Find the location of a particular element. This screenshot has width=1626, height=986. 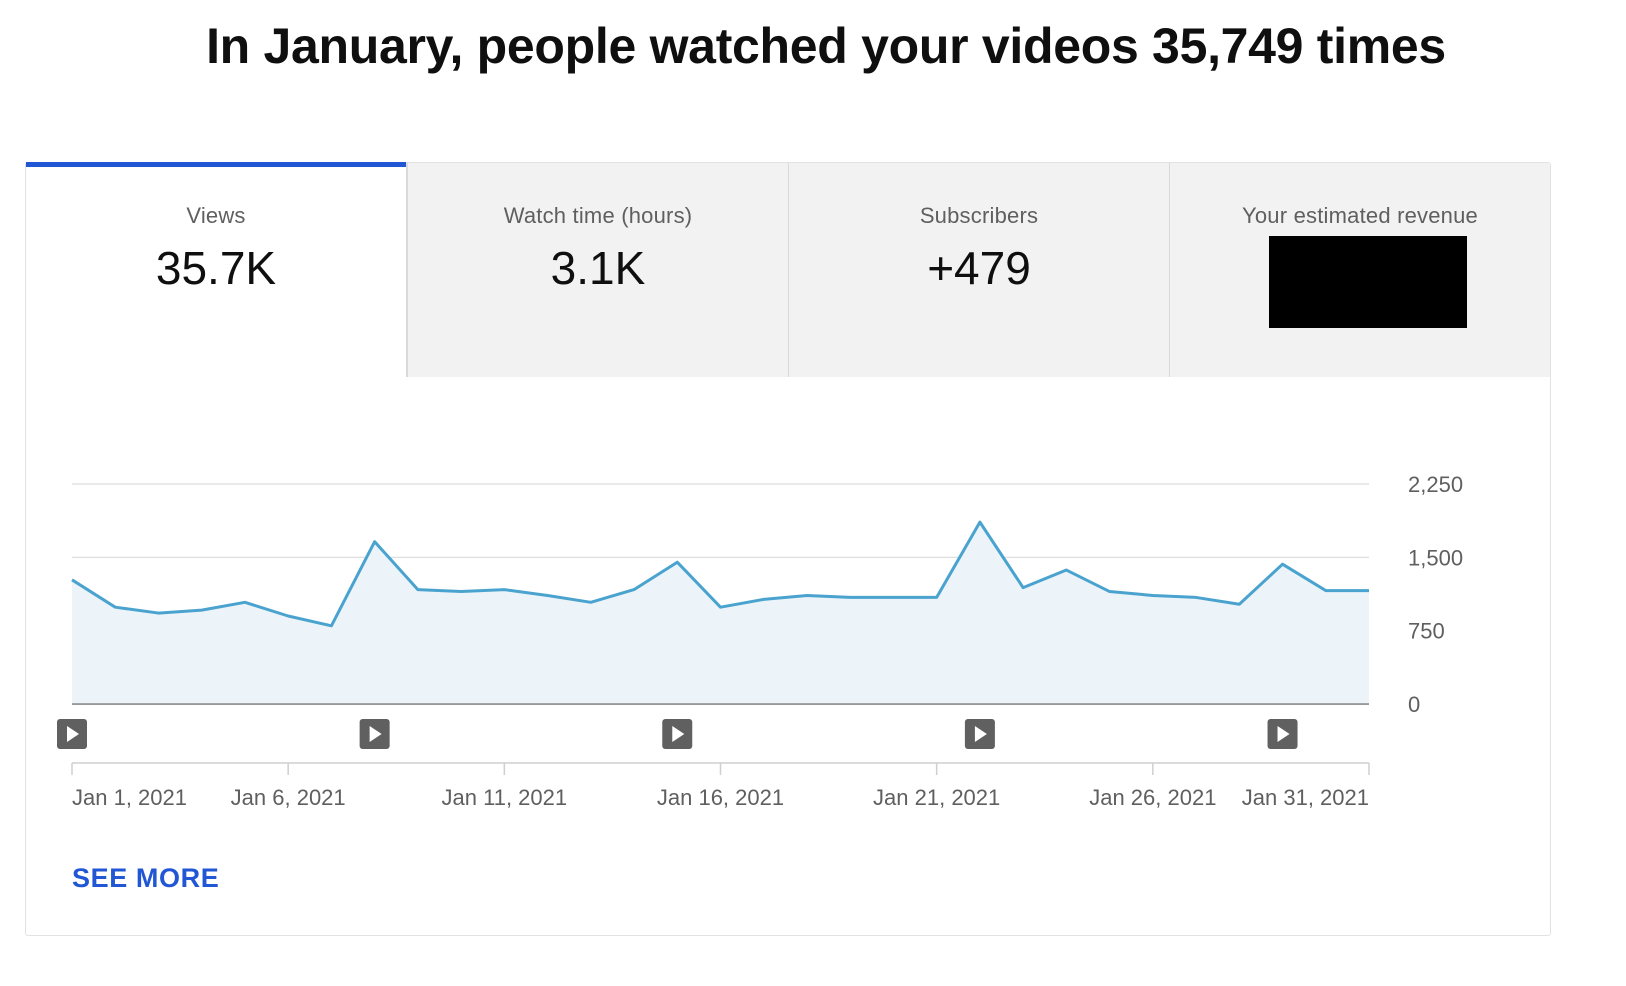

tab-views: Views 35.7K is located at coordinates (216, 269).